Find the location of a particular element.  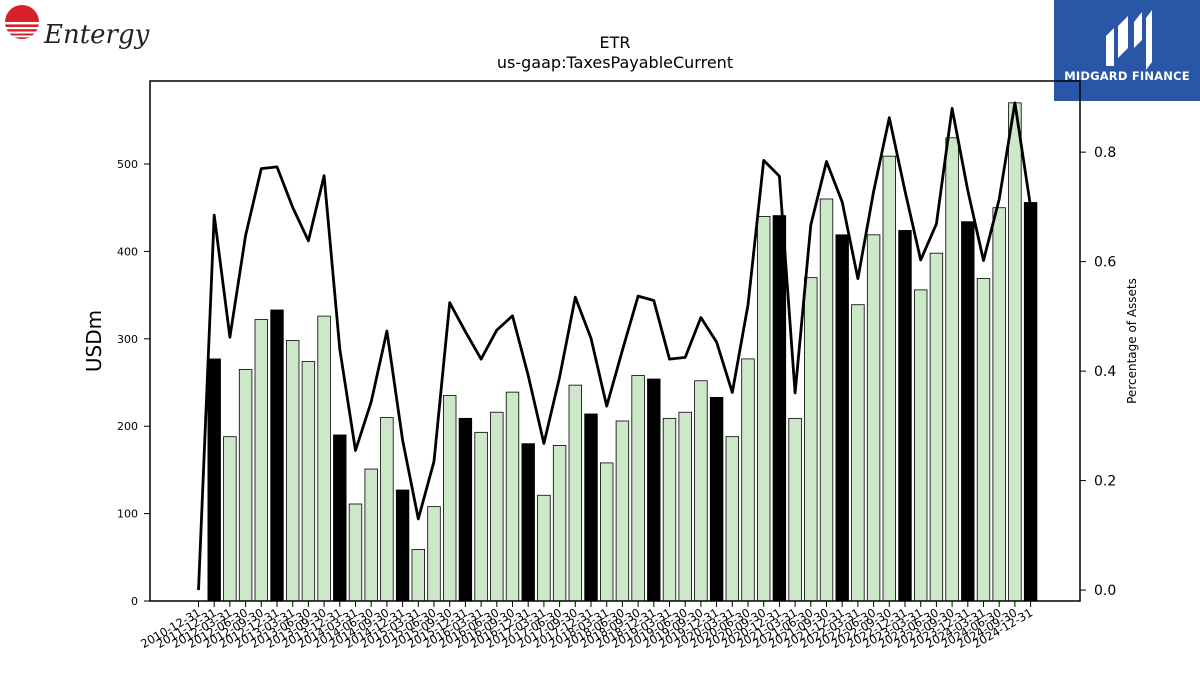

y-tick-label: 100 is located at coordinates (127, 514).